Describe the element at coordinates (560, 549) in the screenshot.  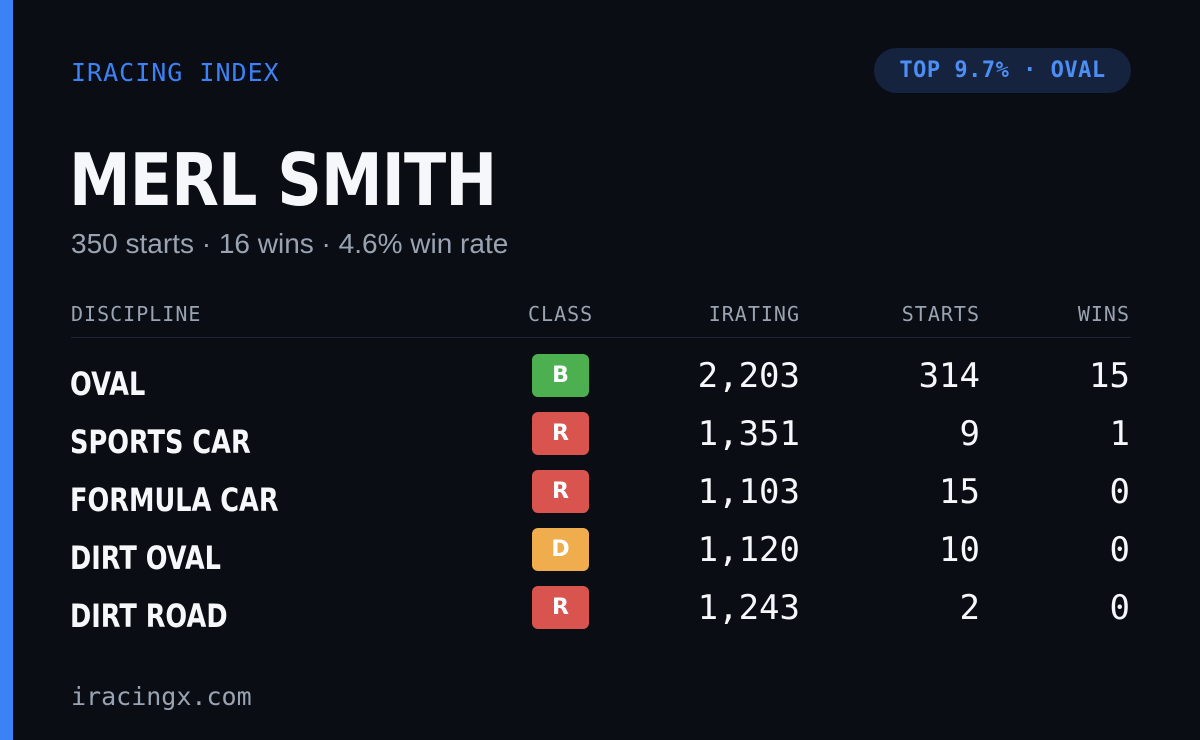
I see `class-badge: D` at that location.